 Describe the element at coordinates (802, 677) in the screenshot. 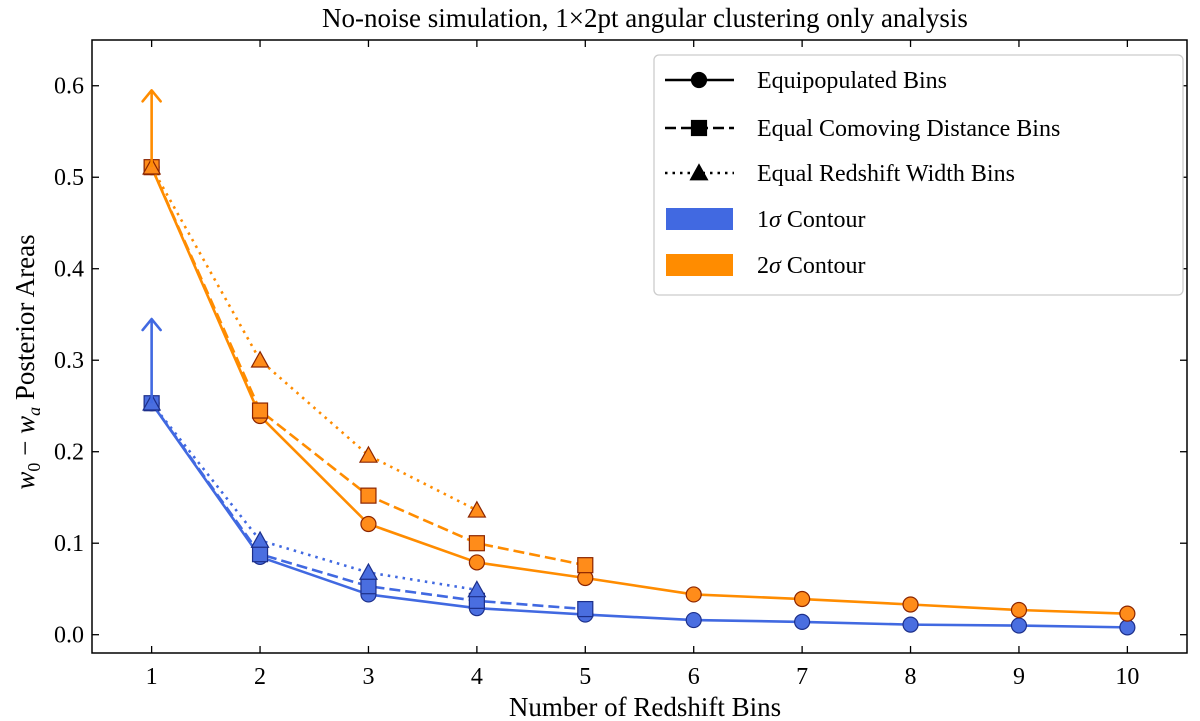

I see `x-tick-label-6: 7` at that location.